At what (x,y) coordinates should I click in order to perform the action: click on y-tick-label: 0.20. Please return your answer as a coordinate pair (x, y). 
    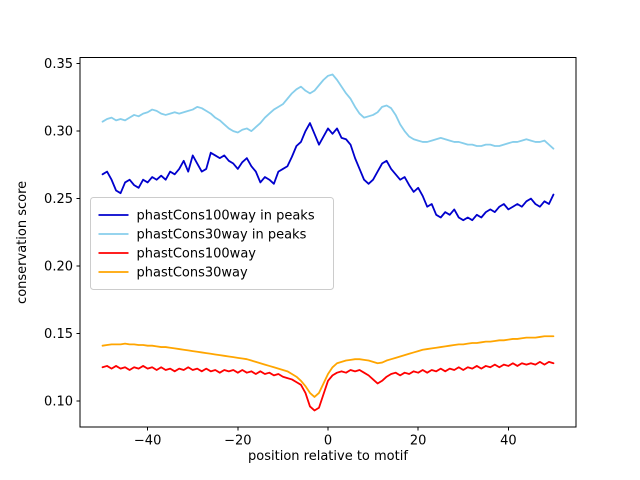
    Looking at the image, I should click on (58, 267).